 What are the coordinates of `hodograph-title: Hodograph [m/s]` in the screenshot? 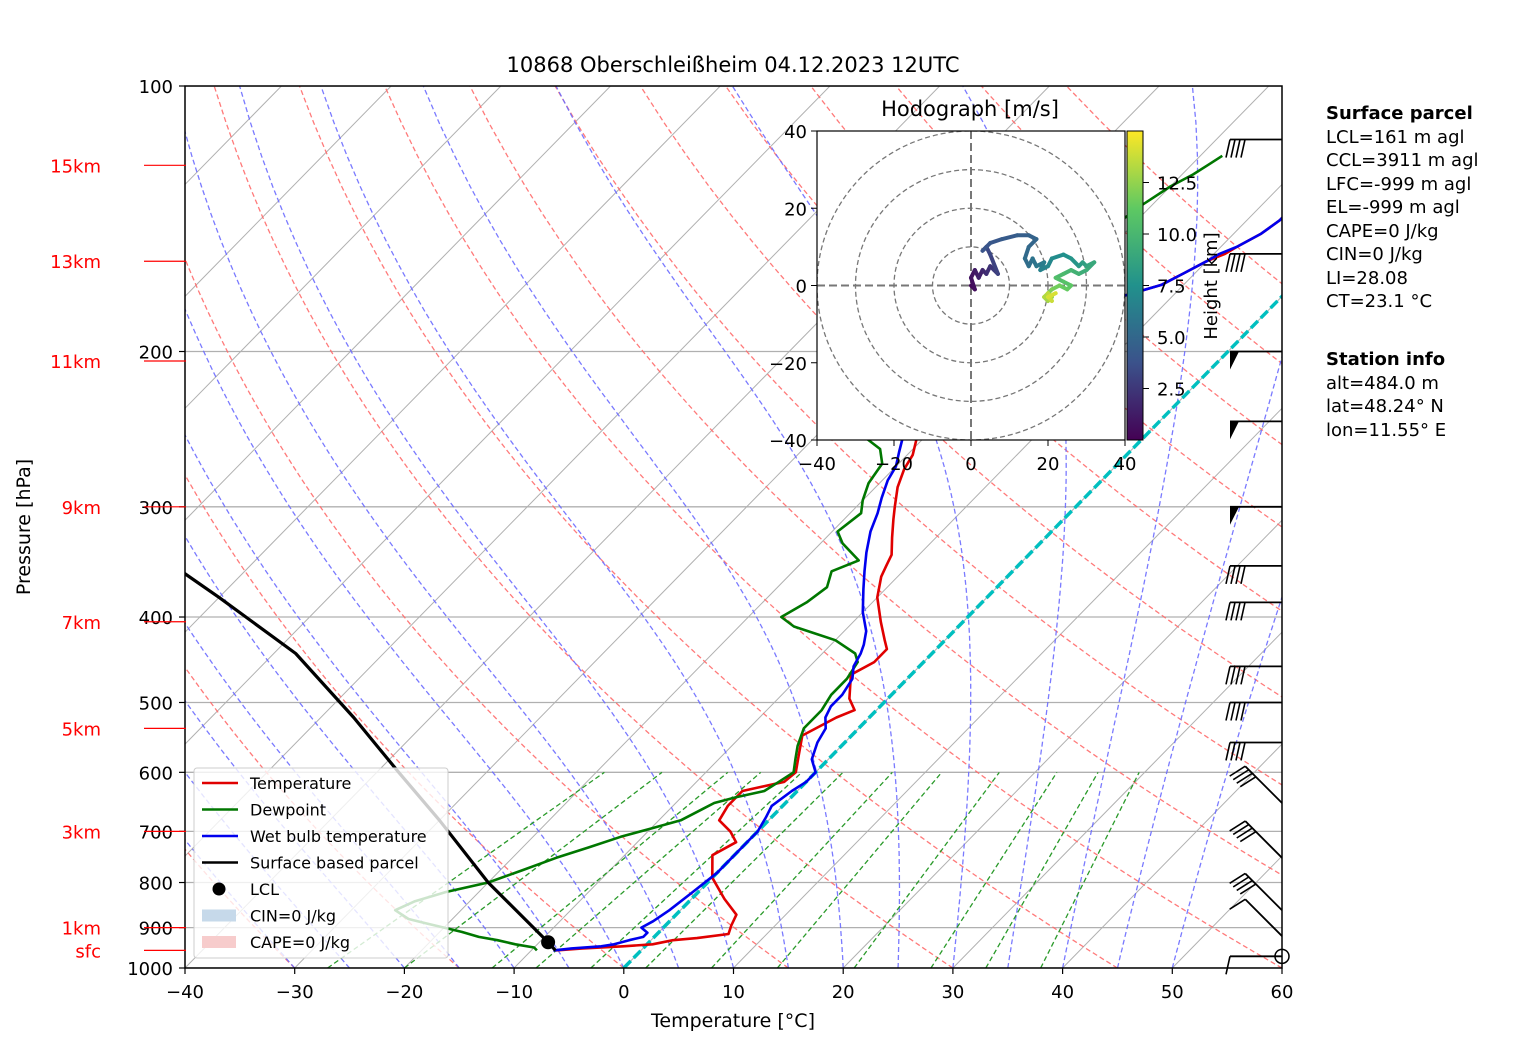 It's located at (970, 109).